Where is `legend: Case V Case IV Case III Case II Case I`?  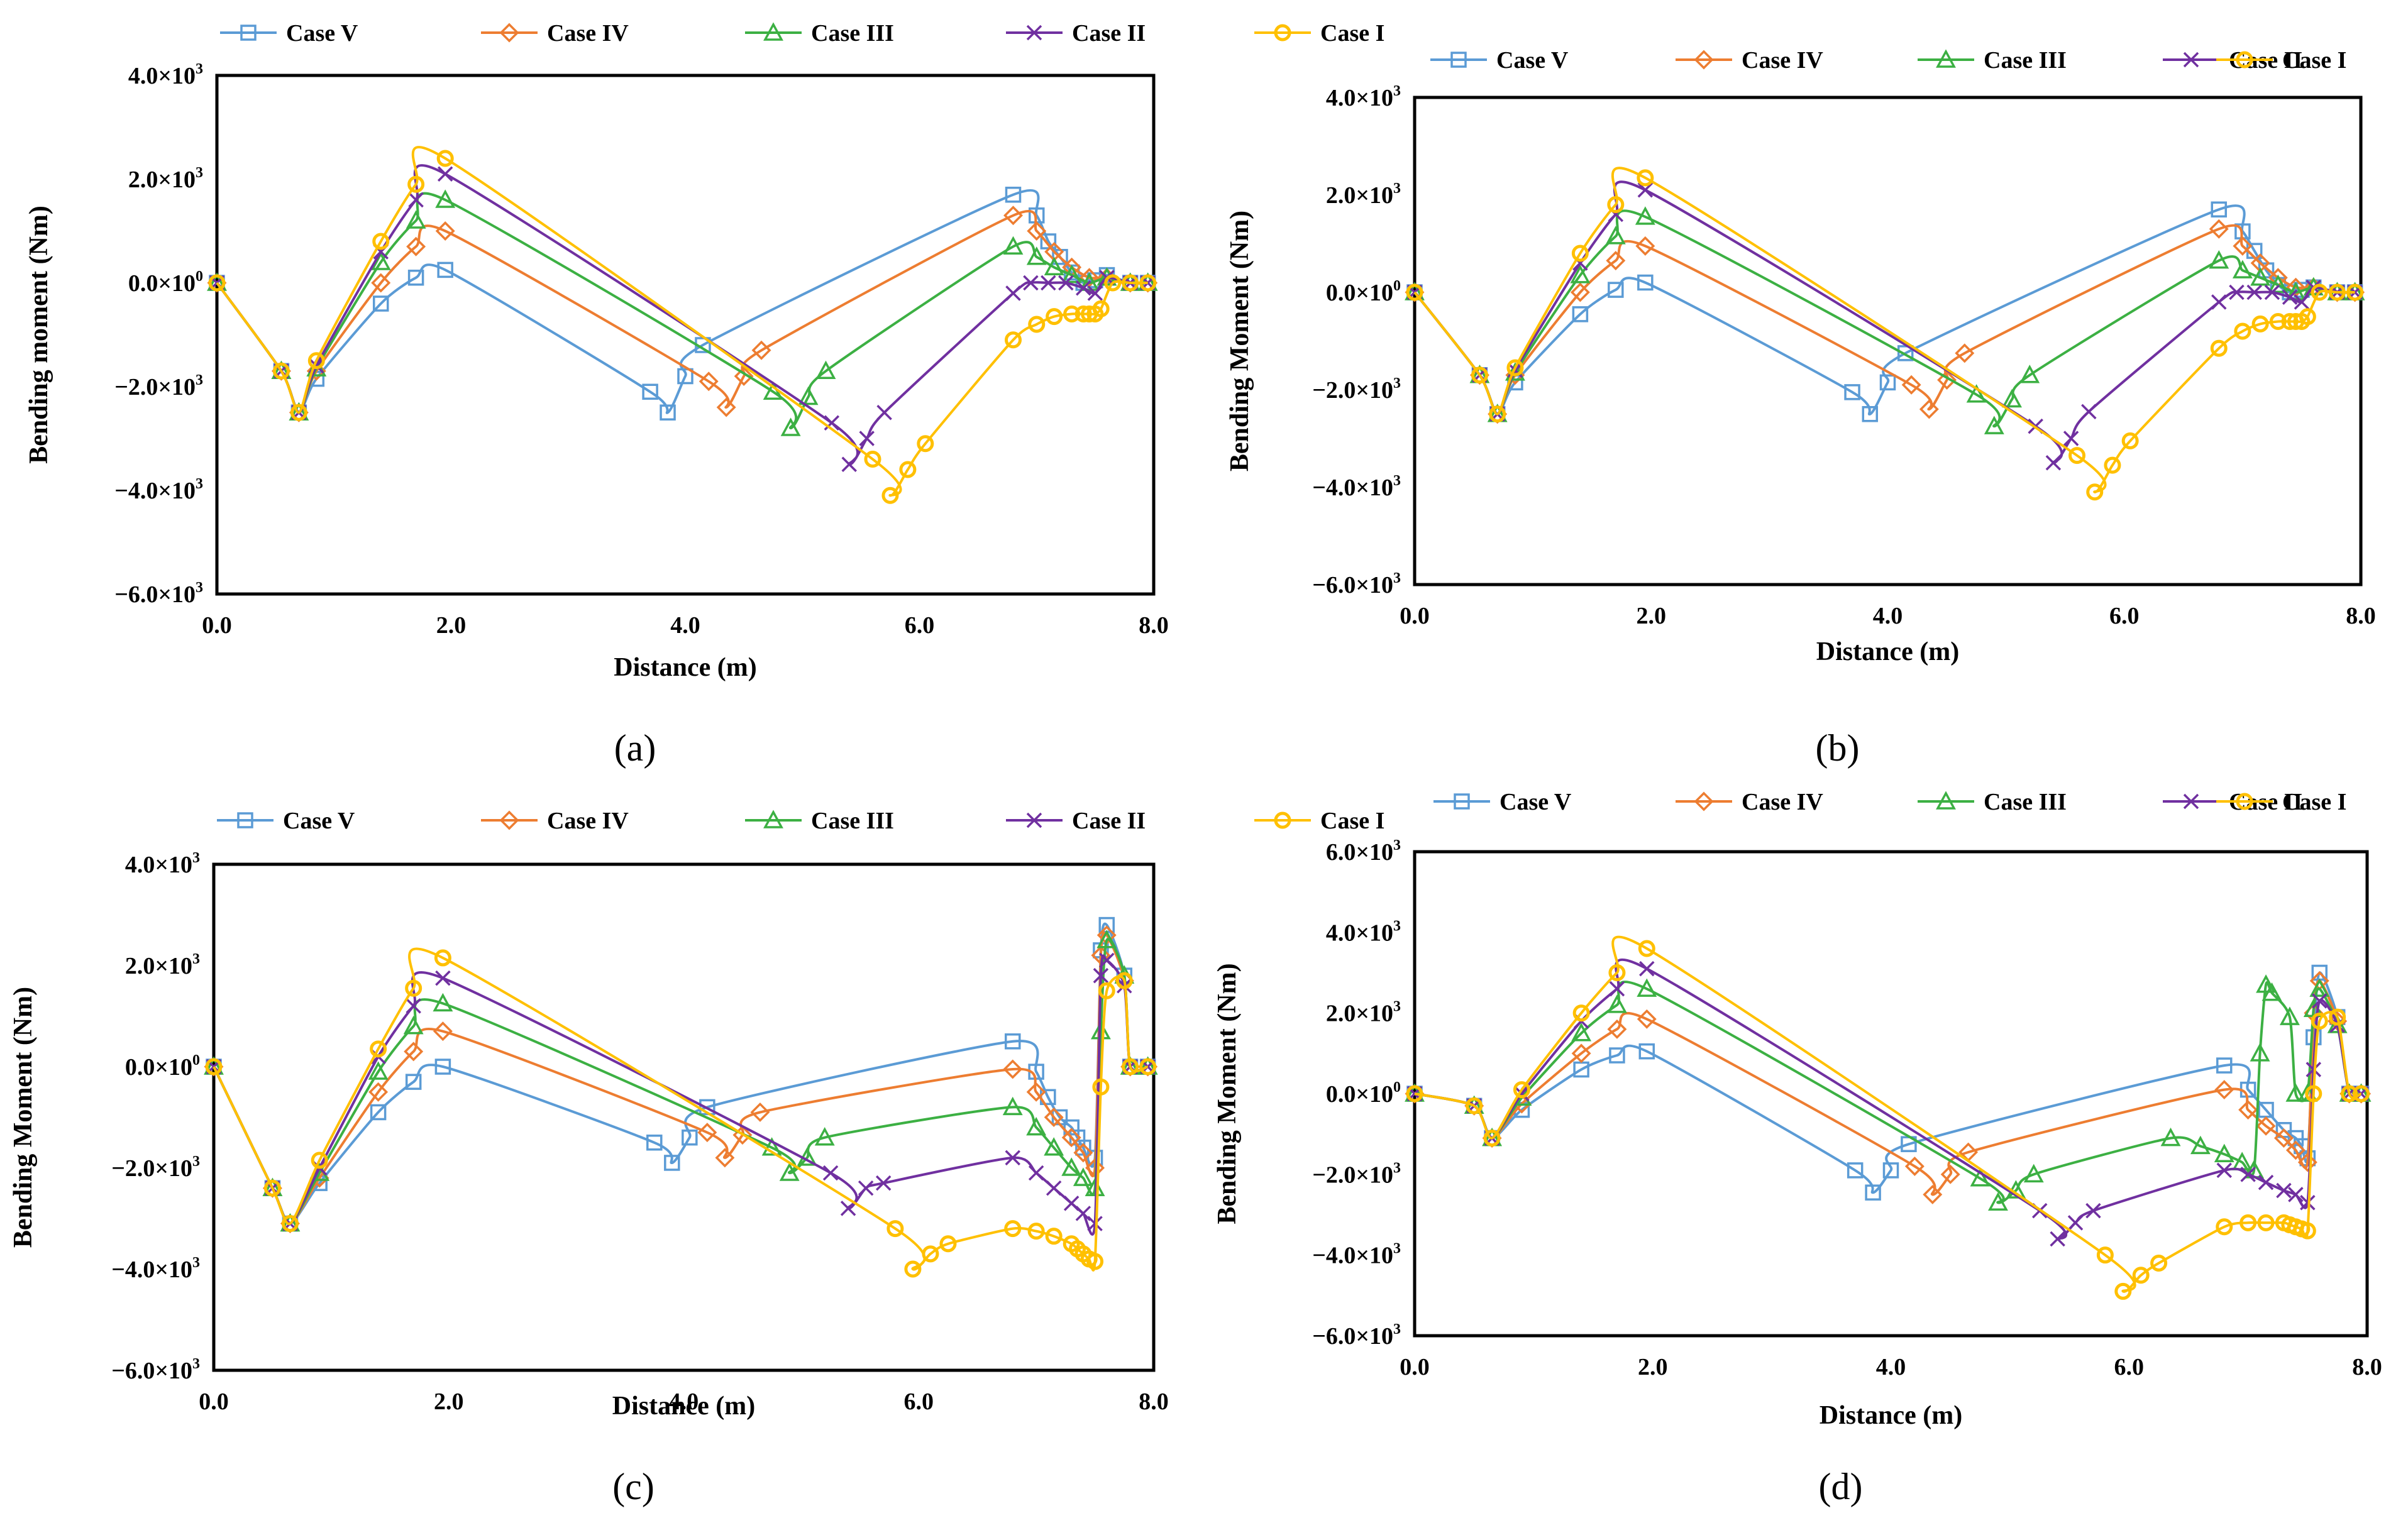 legend: Case V Case IV Case III Case II Case I is located at coordinates (802, 33).